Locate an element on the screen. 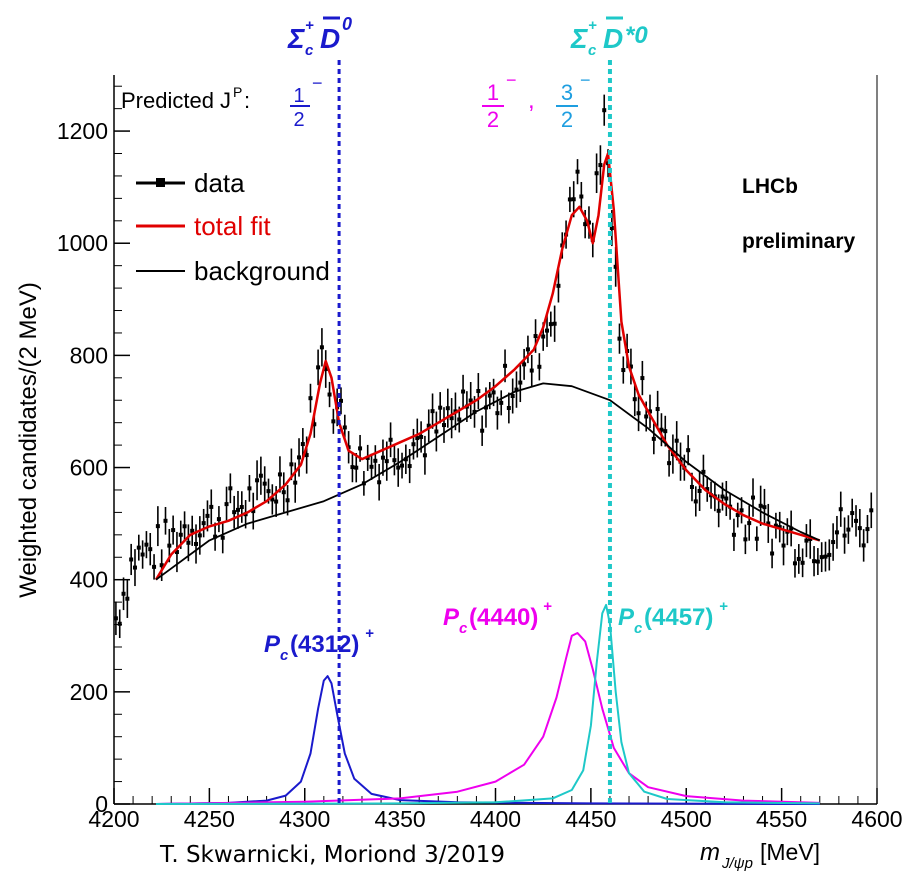 The width and height of the screenshot is (912, 876). peak-1-sup: + is located at coordinates (369, 633).